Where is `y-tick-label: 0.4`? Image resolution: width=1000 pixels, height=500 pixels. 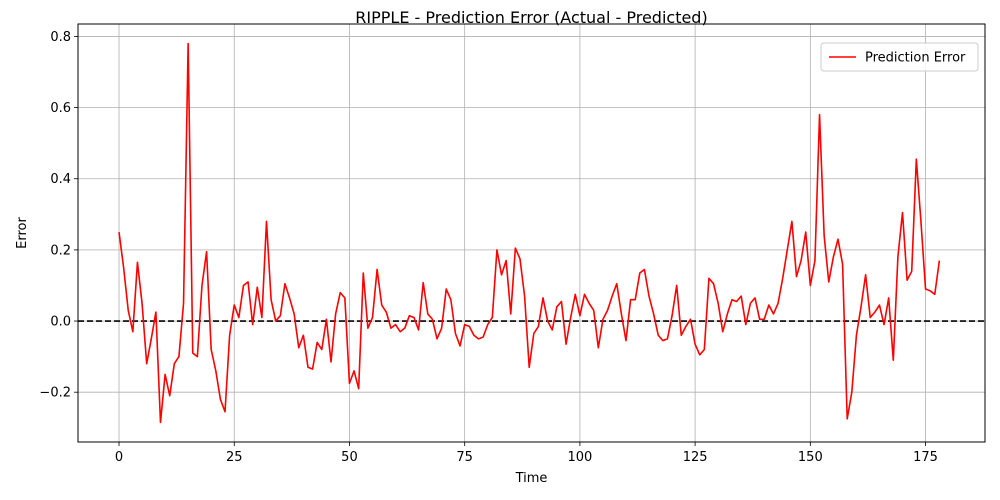
y-tick-label: 0.4 is located at coordinates (60, 179).